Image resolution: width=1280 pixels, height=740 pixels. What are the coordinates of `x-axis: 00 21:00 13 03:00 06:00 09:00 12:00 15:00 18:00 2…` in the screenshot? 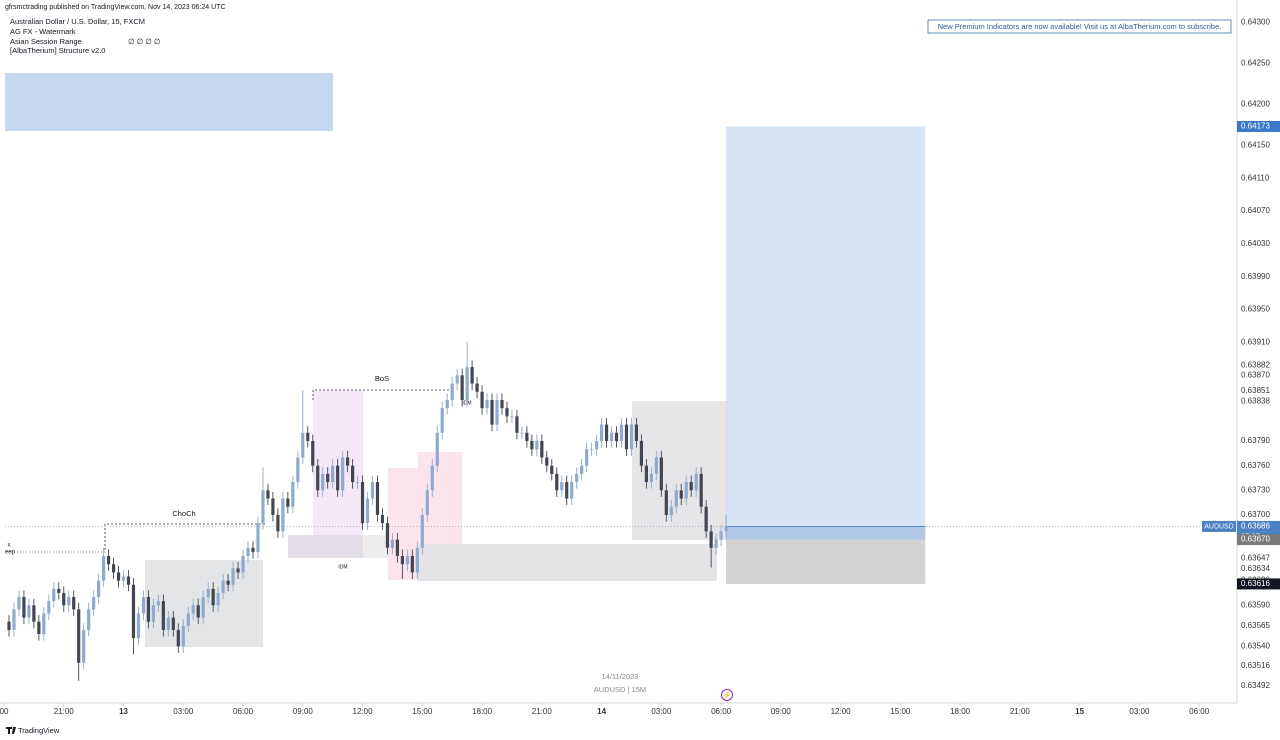 It's located at (618, 709).